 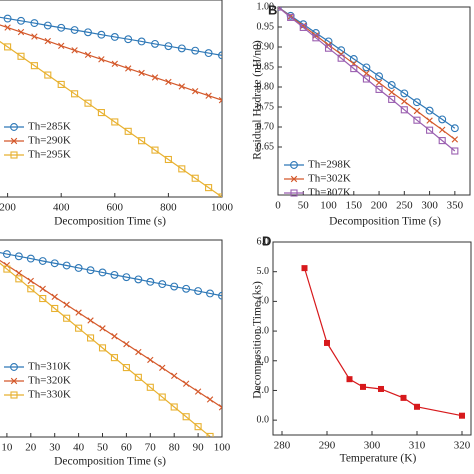 I want to click on legend-label: Th=285K, so click(x=49, y=127).